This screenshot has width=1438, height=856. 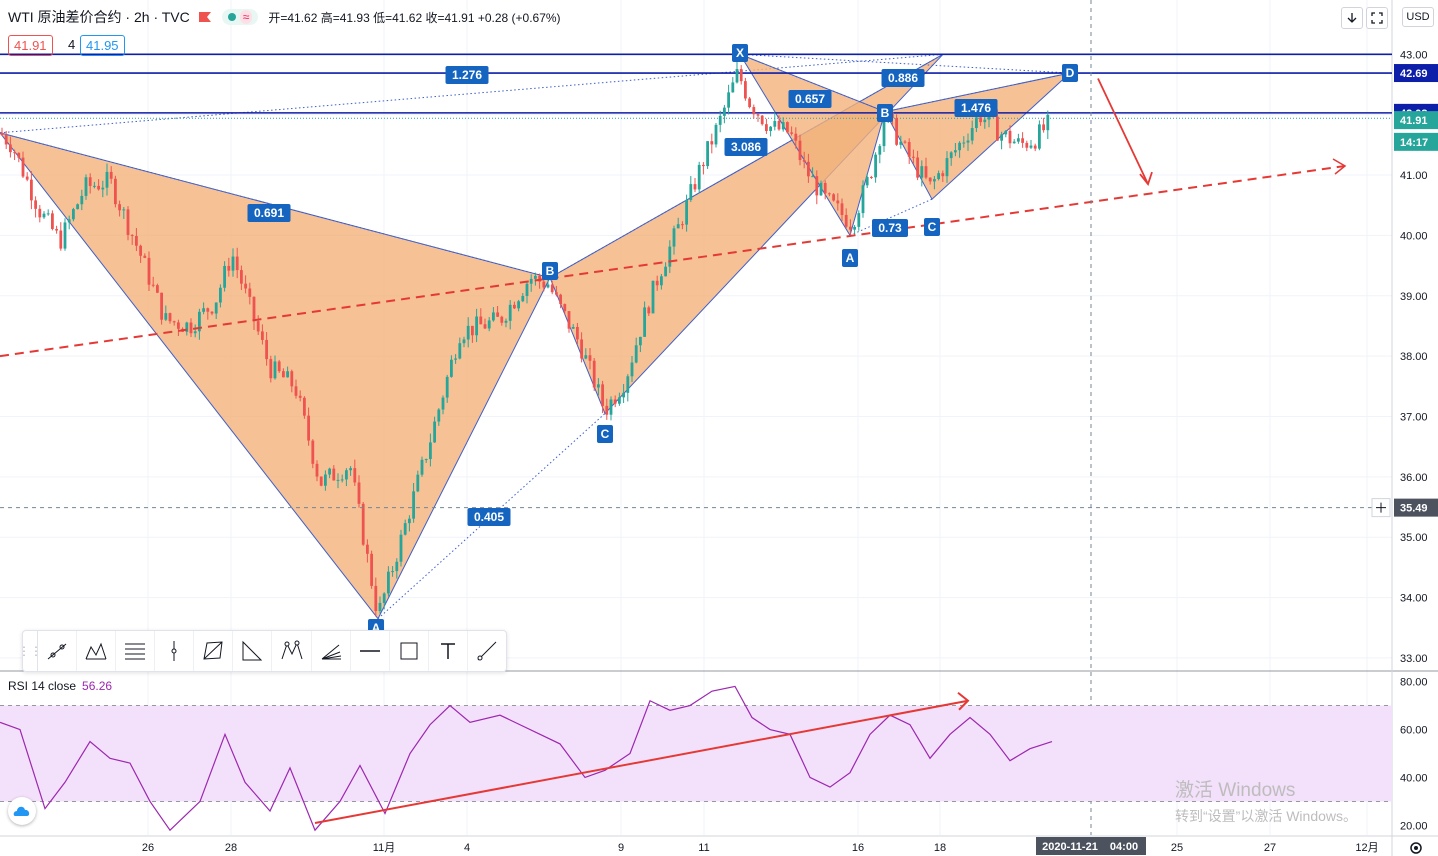 What do you see at coordinates (1414, 236) in the screenshot?
I see `price-tick-label: 40.00` at bounding box center [1414, 236].